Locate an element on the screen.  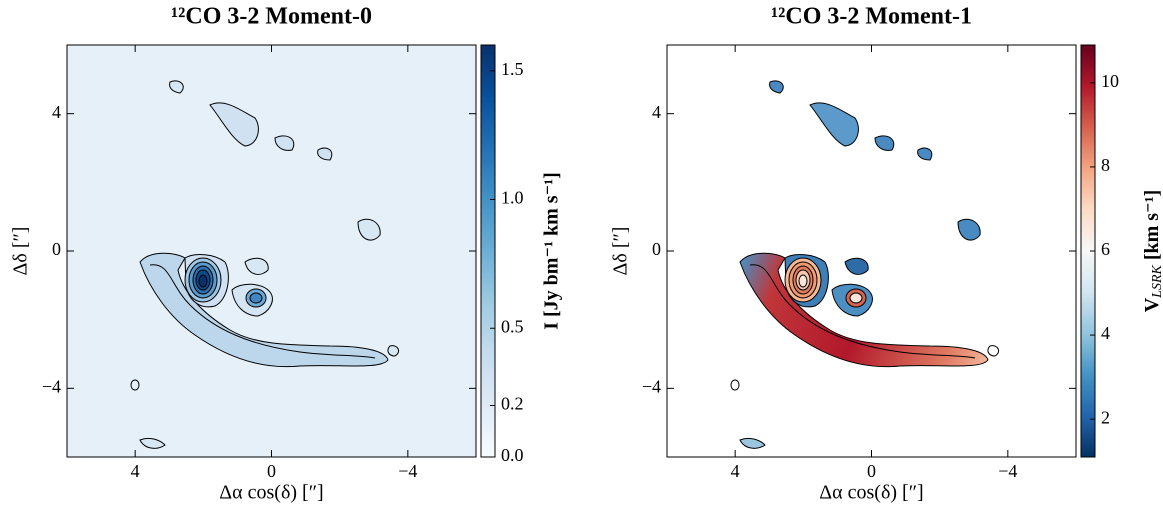
colorbar-label-sub: LSRK is located at coordinates (1156, 282).